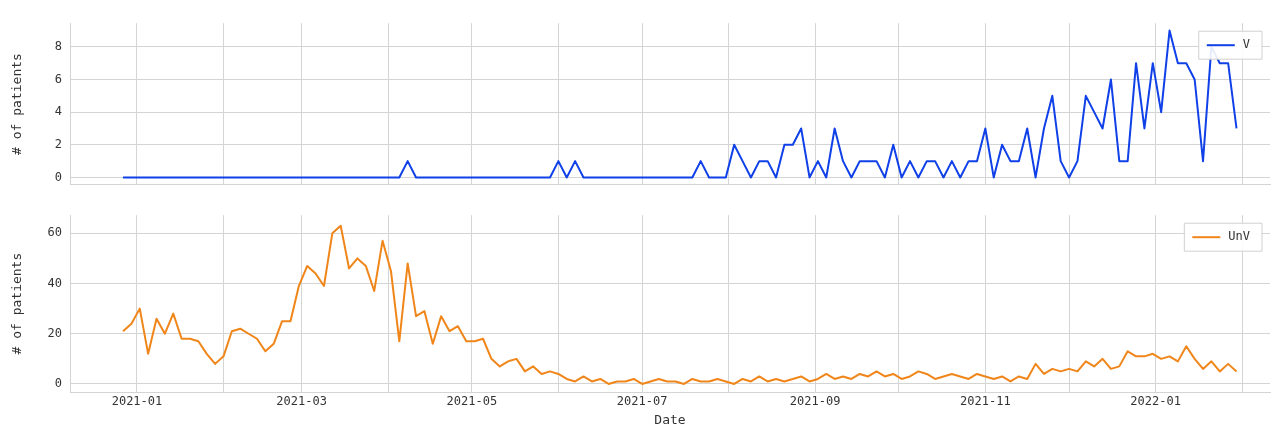  Describe the element at coordinates (58, 78) in the screenshot. I see `y-tick-label: 6` at that location.